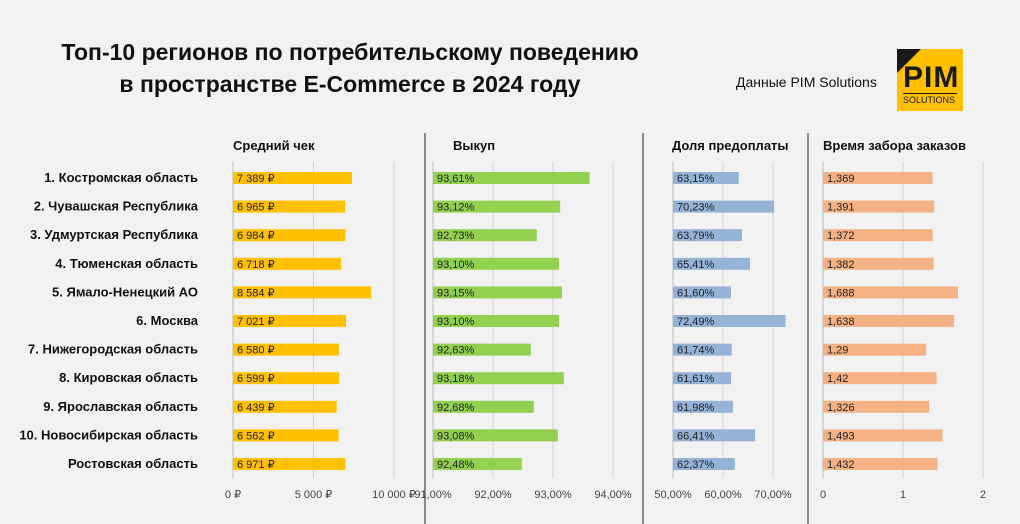 The height and width of the screenshot is (524, 1020). What do you see at coordinates (114, 234) in the screenshot?
I see `region-label: 3. Удмуртская Республика` at bounding box center [114, 234].